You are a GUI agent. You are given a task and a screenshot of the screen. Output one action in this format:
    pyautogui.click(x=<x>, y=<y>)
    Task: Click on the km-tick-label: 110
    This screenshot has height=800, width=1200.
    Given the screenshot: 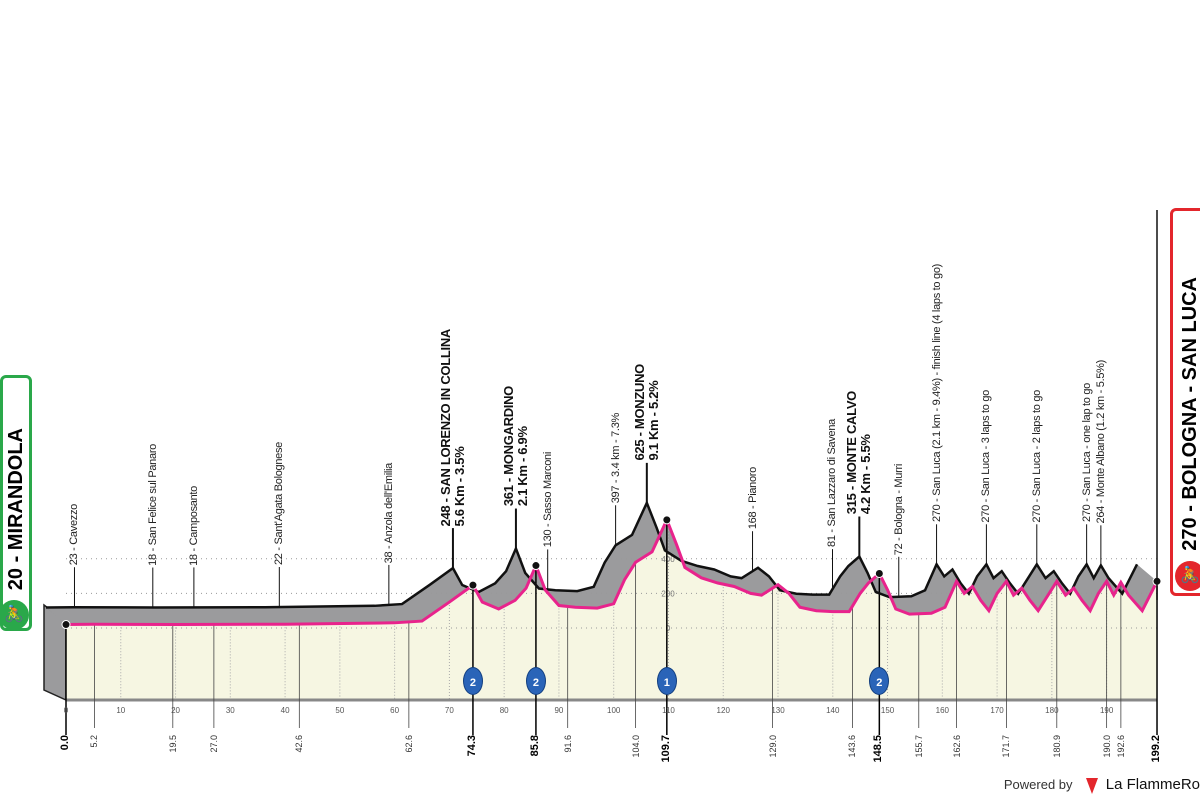 What is the action you would take?
    pyautogui.click(x=668, y=710)
    